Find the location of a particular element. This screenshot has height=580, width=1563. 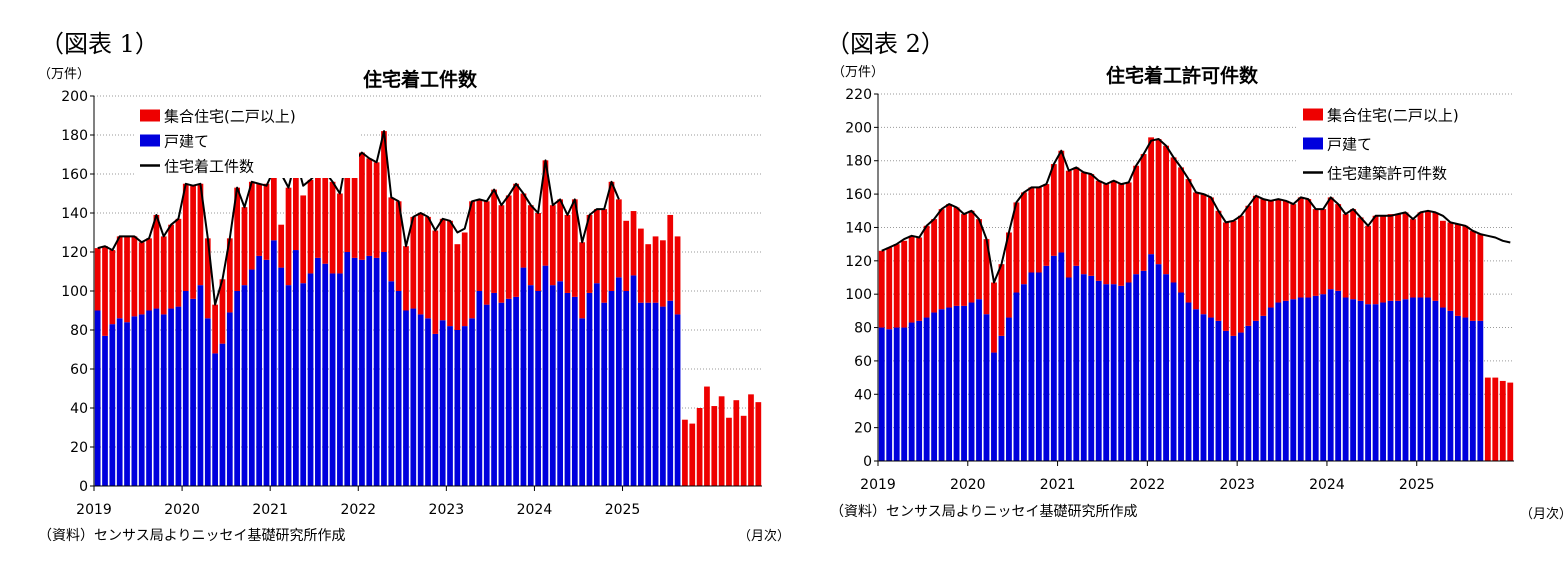

legend-label: 住宅着工件数 is located at coordinates (209, 167).